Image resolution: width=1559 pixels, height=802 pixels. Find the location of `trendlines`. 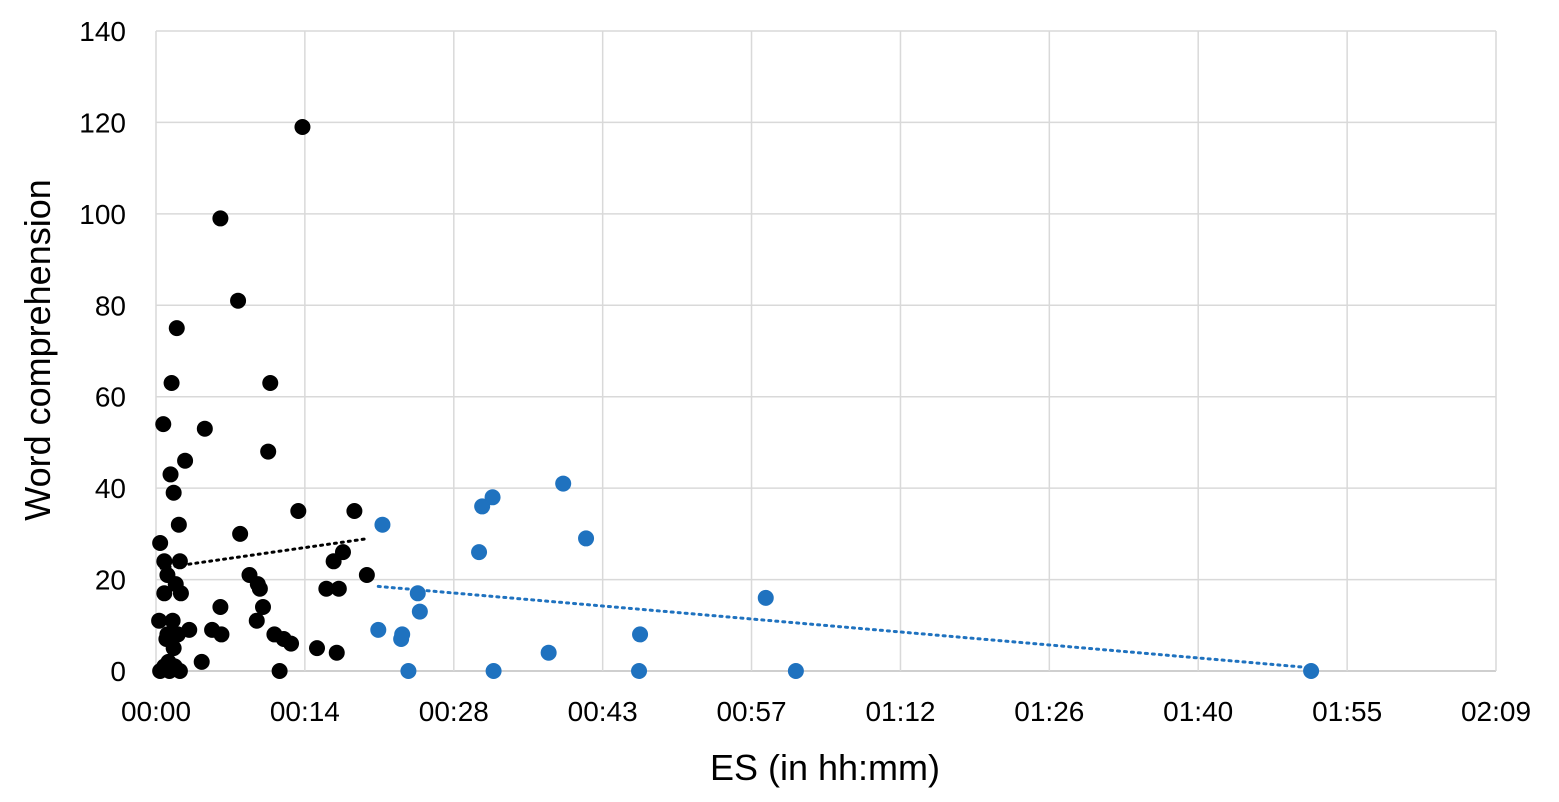

trendlines is located at coordinates (736, 603).